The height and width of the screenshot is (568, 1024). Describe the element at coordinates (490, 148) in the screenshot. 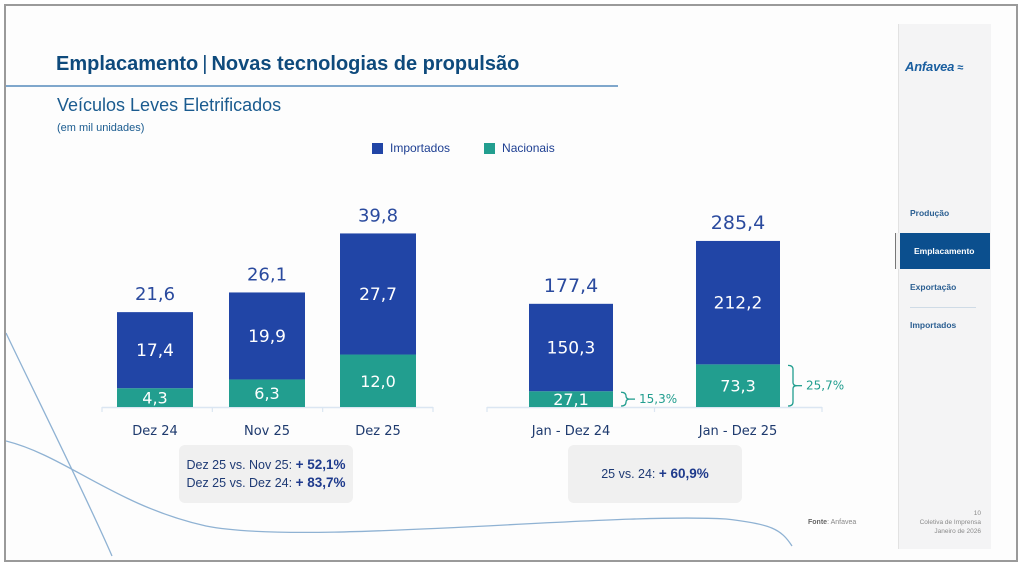

I see `legend-swatch-nacionais` at that location.